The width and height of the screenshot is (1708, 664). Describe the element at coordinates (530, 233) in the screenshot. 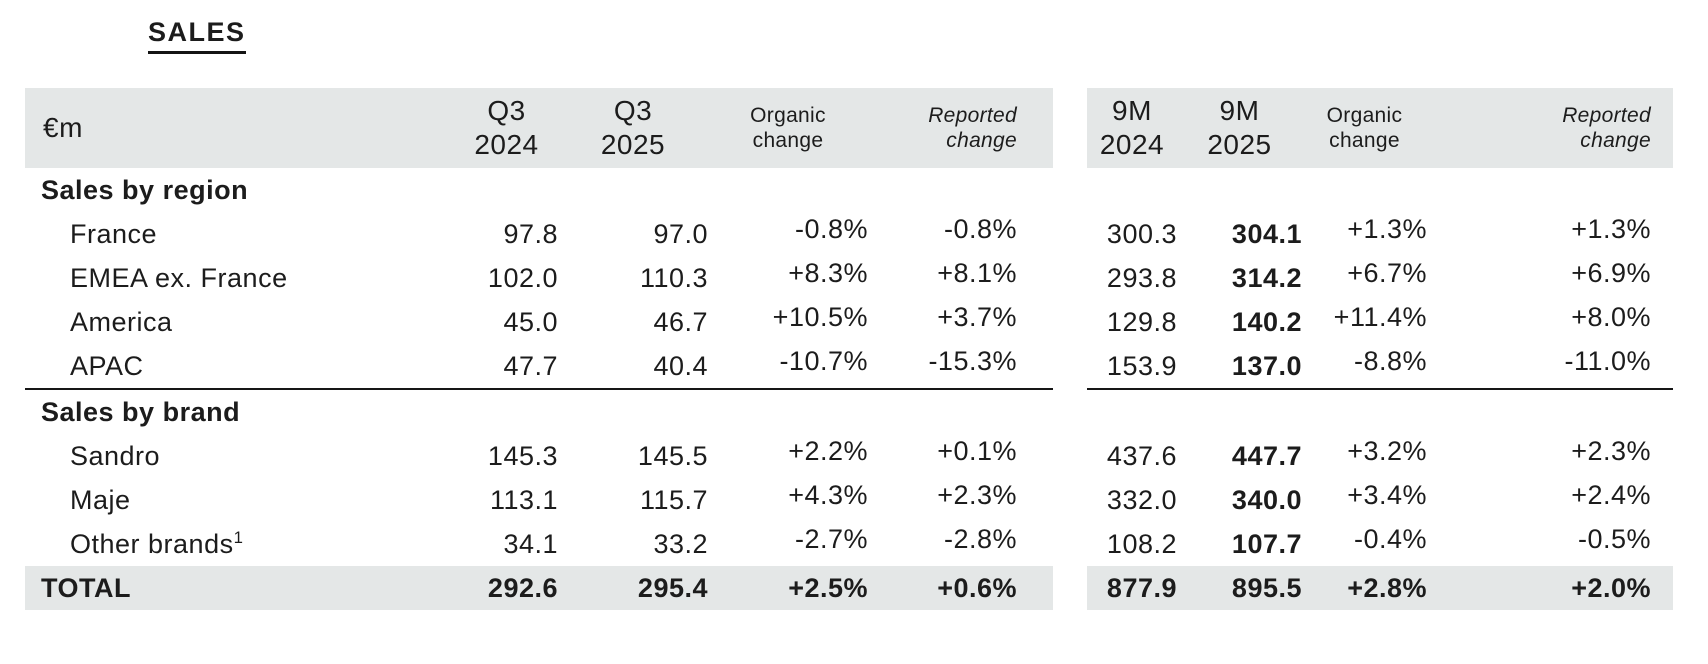

I see `cell-value: 97.8` at that location.